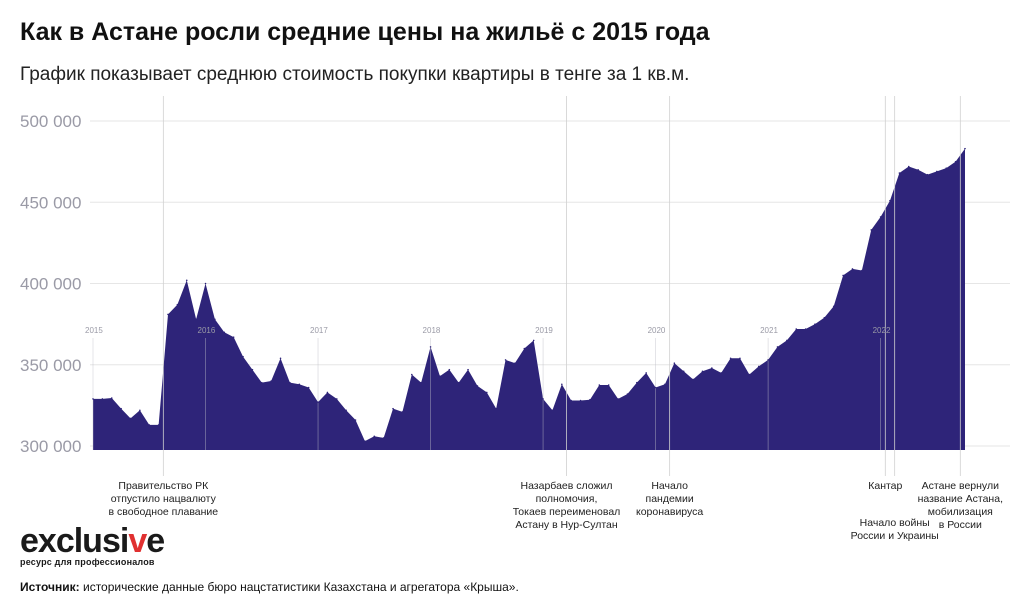 This screenshot has height=605, width=1024. What do you see at coordinates (163, 512) in the screenshot?
I see `event-annotation-line: в свободное плавание` at bounding box center [163, 512].